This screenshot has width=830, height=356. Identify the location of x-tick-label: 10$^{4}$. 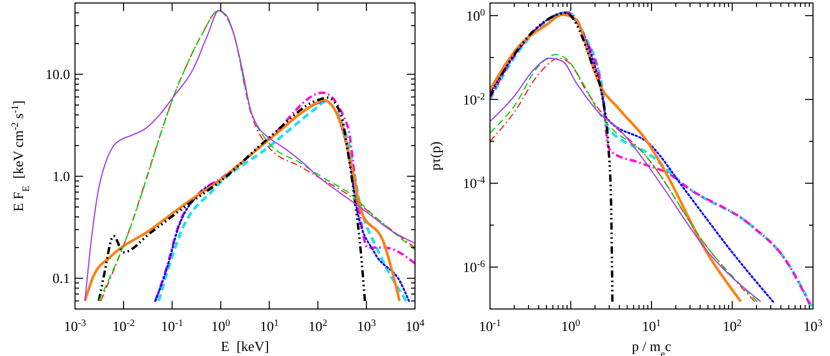
(415, 326).